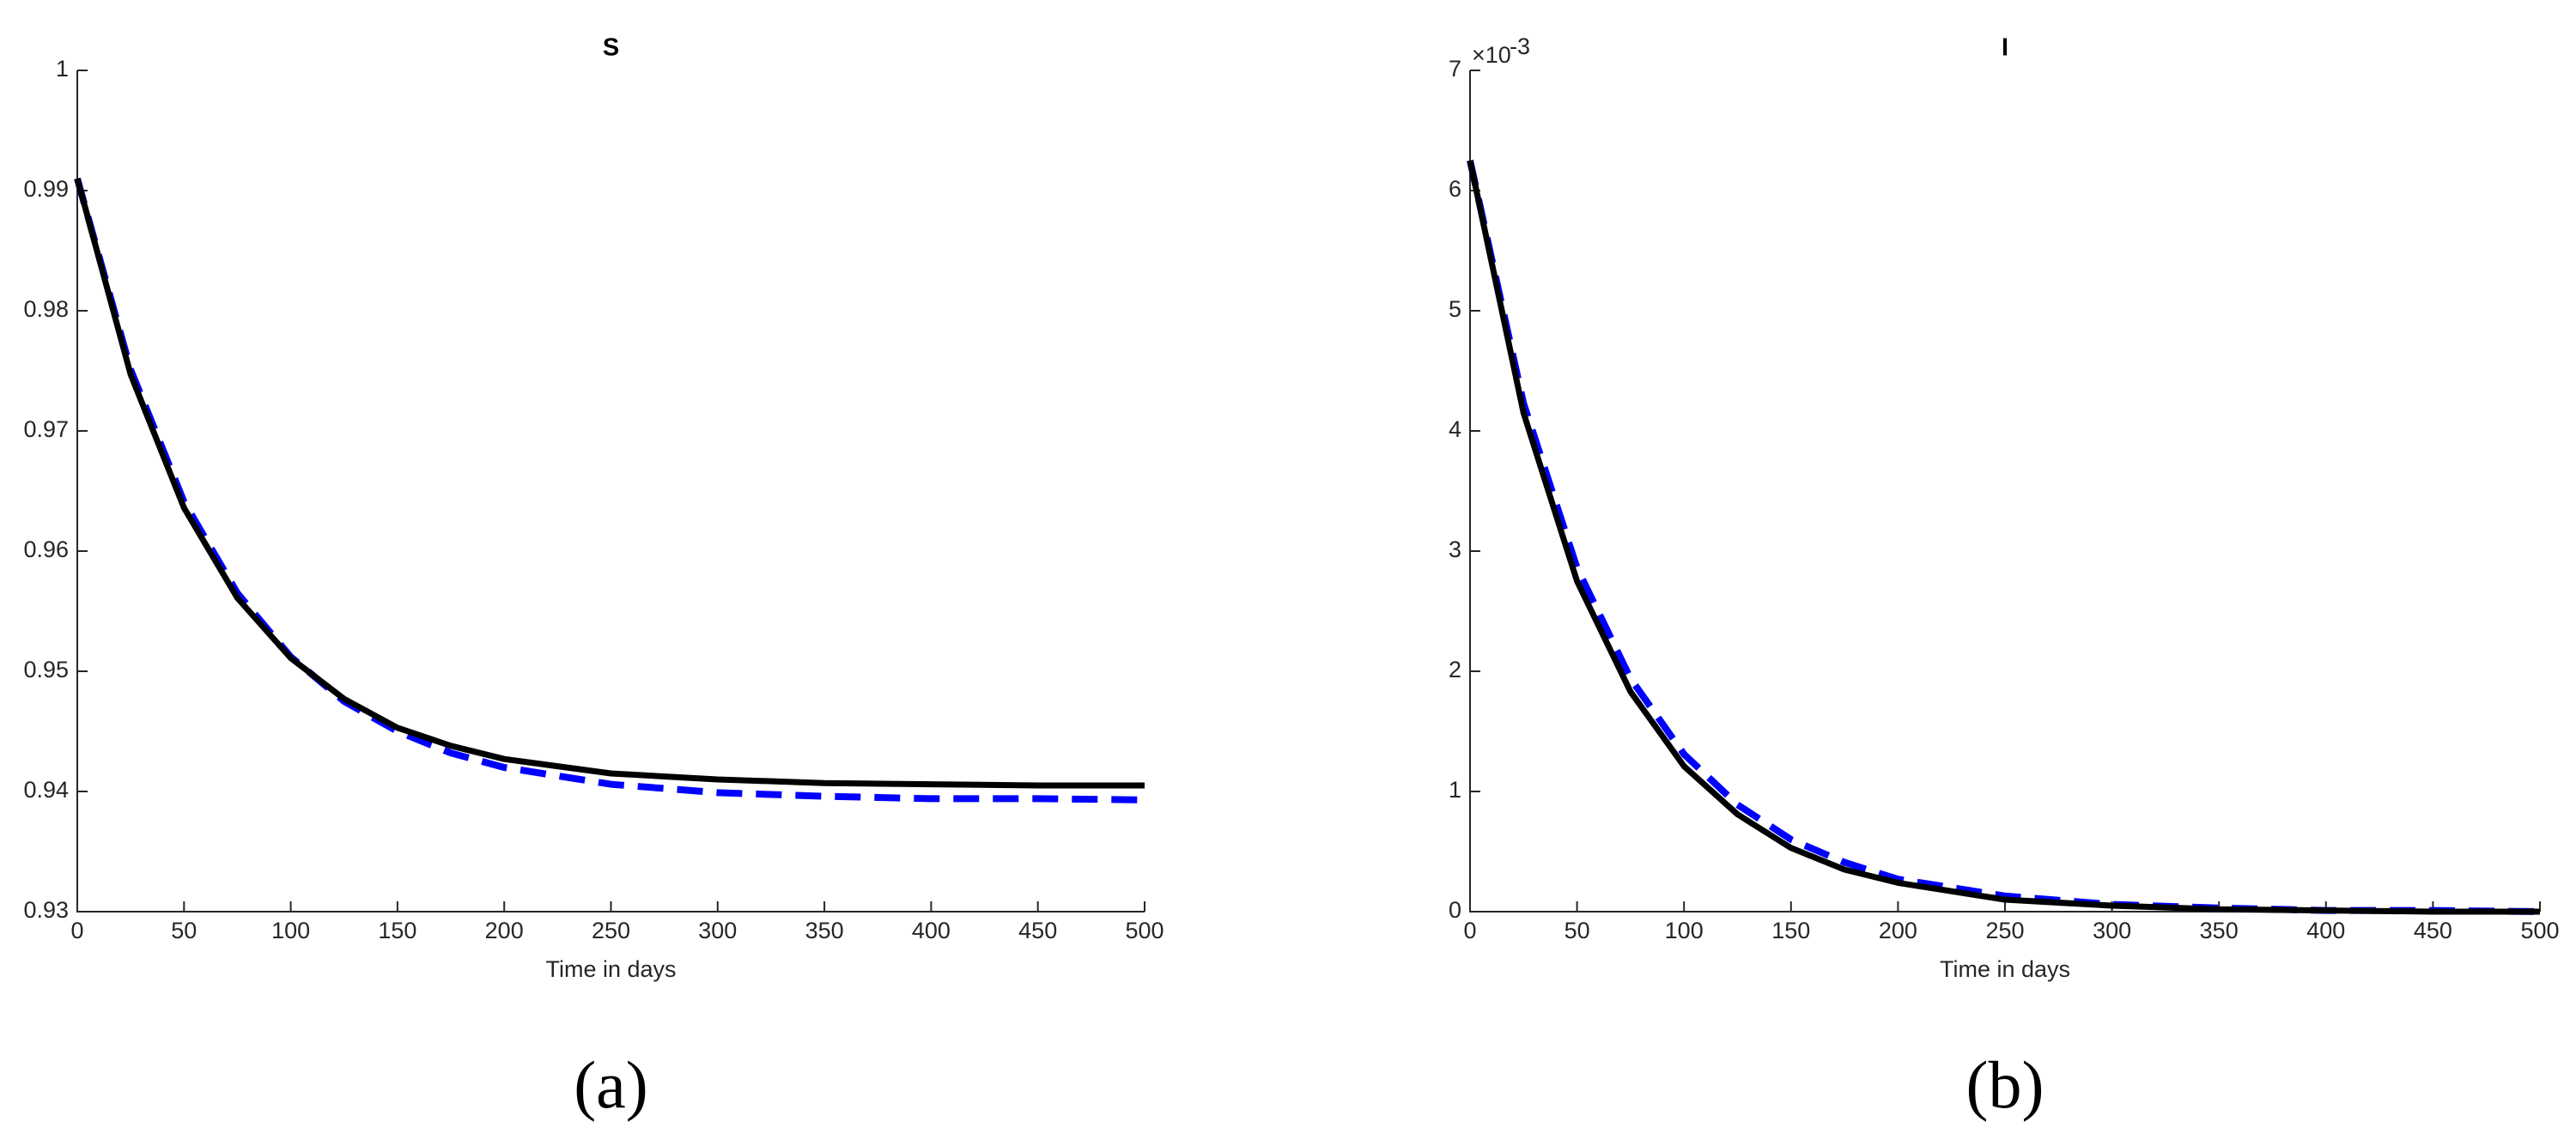 The width and height of the screenshot is (2576, 1146). Describe the element at coordinates (2005, 1085) in the screenshot. I see `panel-caption: (b)` at that location.